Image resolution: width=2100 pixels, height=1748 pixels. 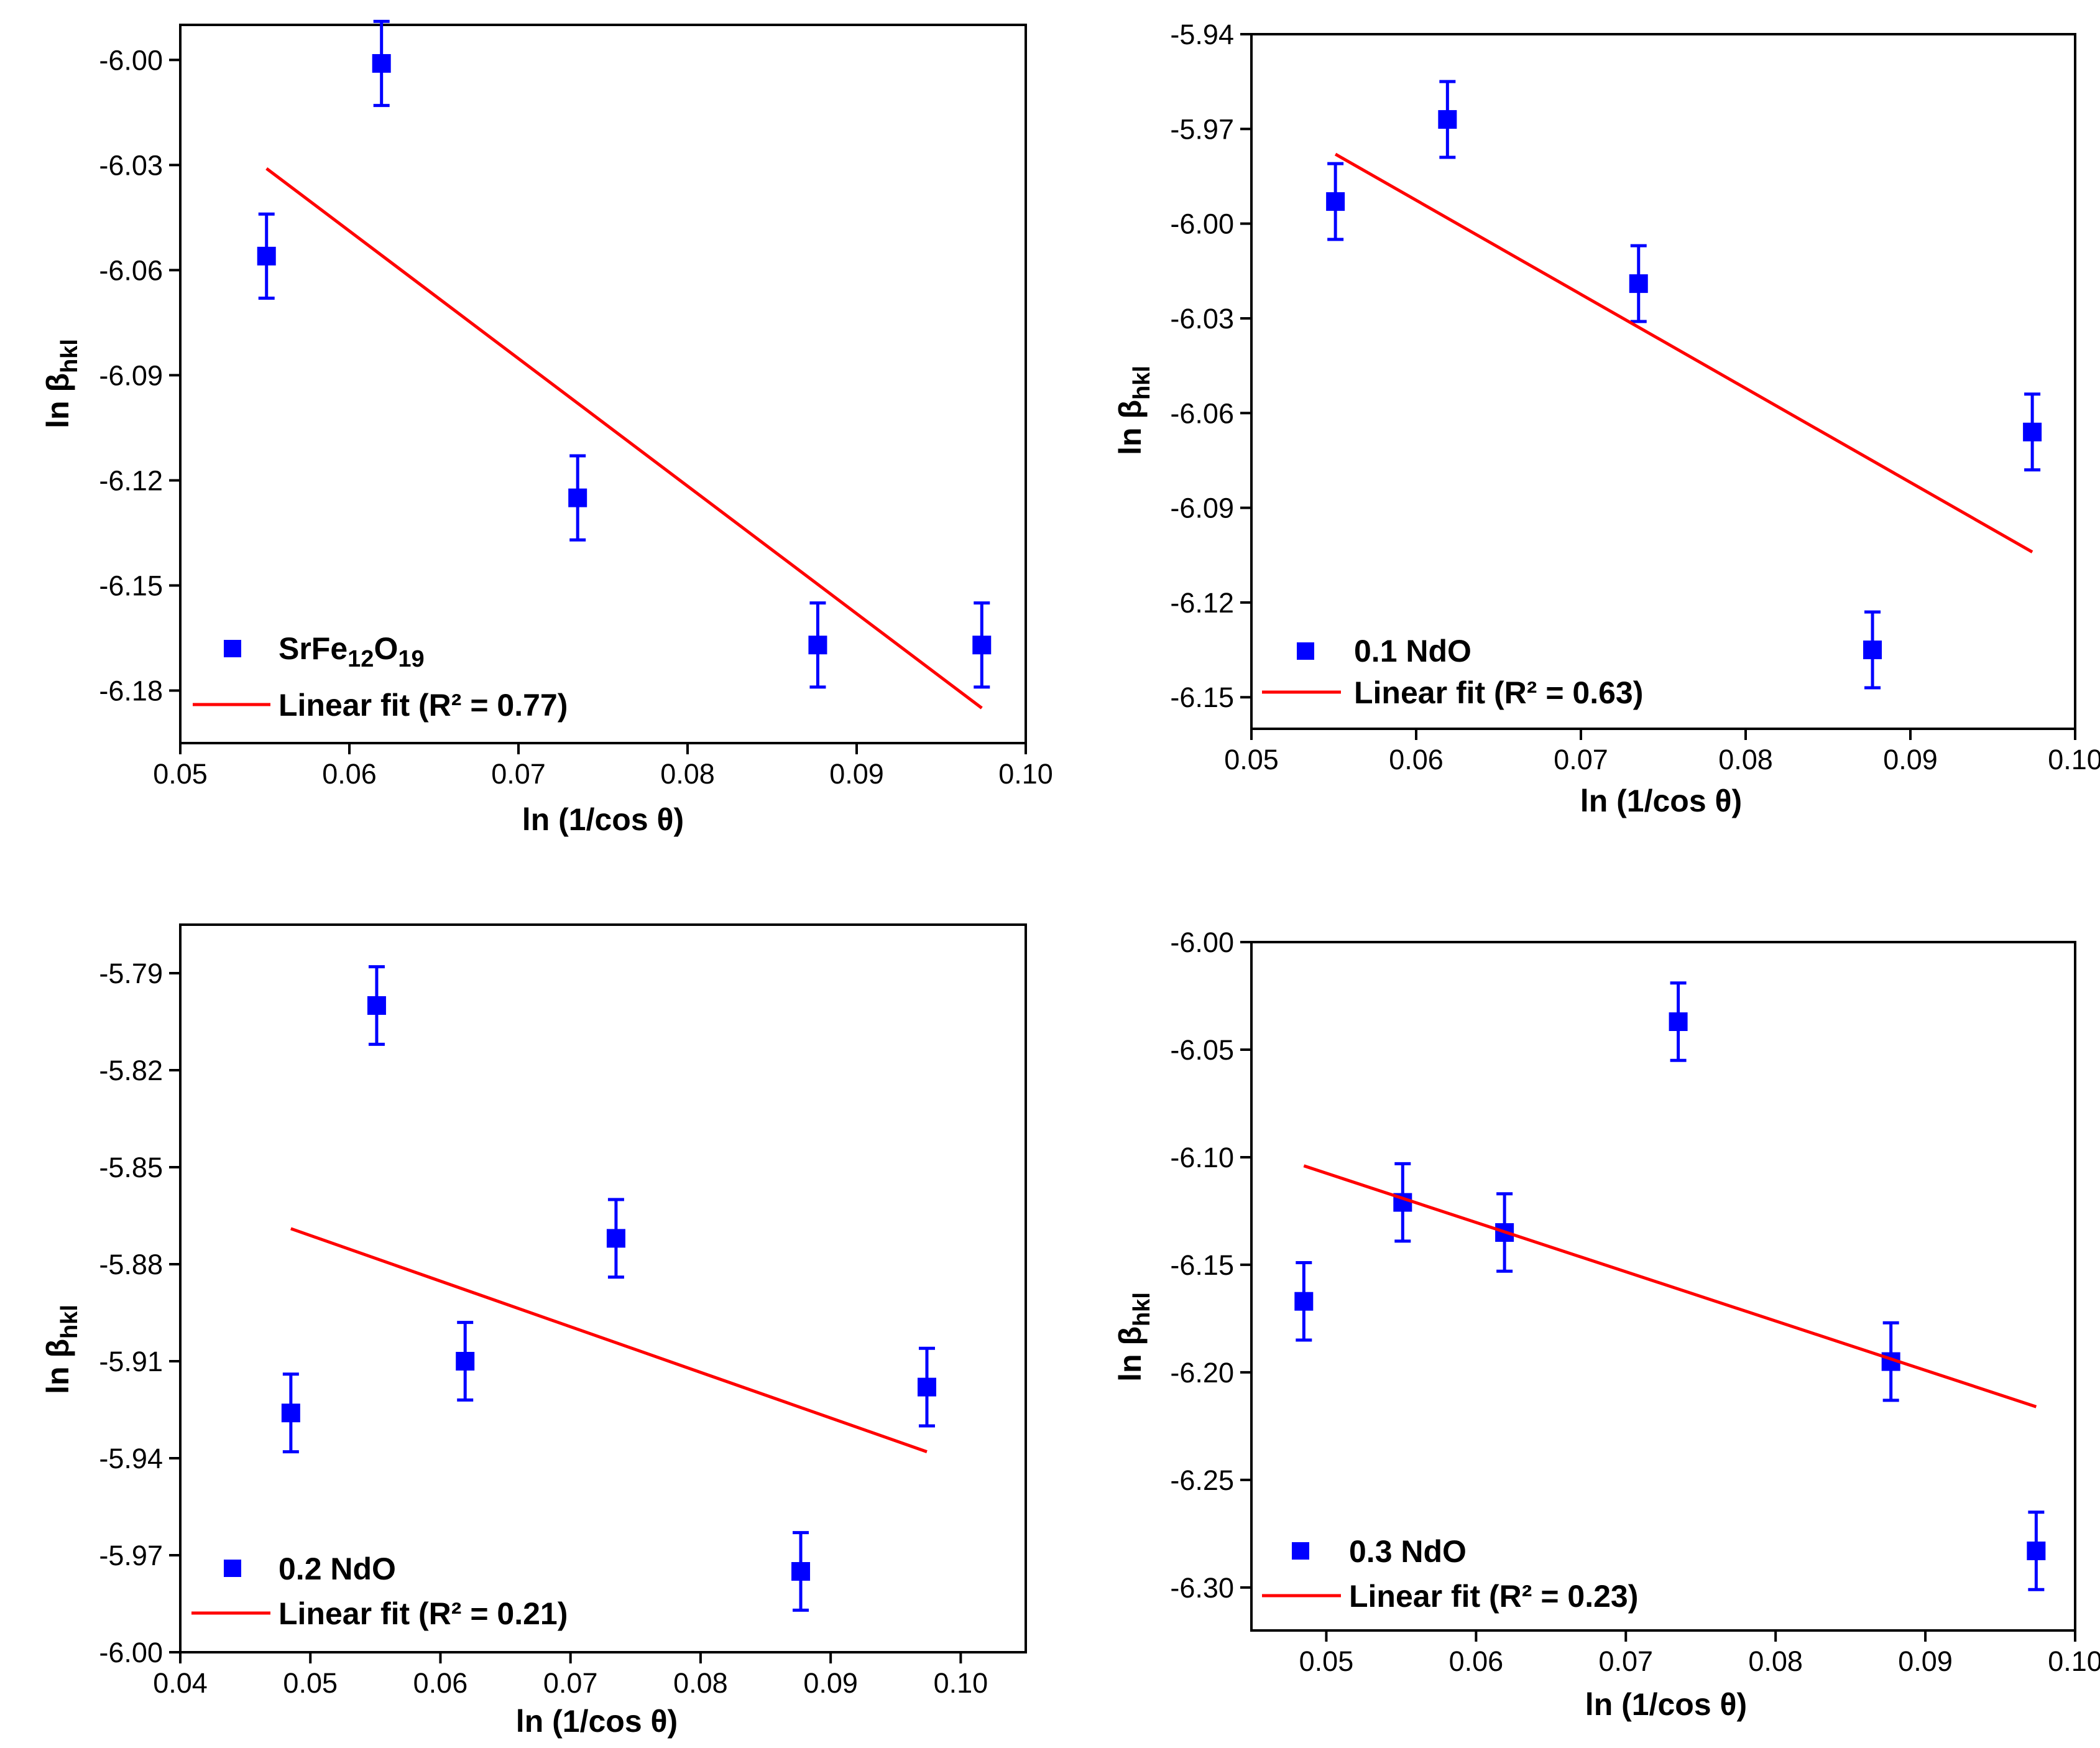 What do you see at coordinates (1202, 1588) in the screenshot?
I see `y-tick-label: -6.30` at bounding box center [1202, 1588].